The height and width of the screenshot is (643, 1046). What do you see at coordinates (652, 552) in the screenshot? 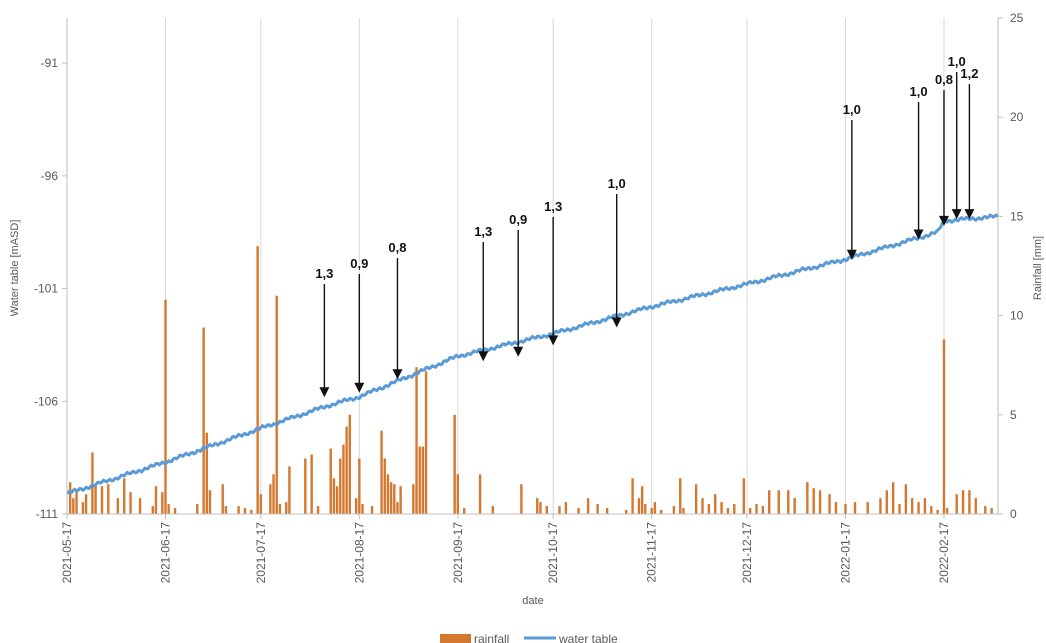
I see `x-tick-label: 2021-11-17` at bounding box center [652, 552].